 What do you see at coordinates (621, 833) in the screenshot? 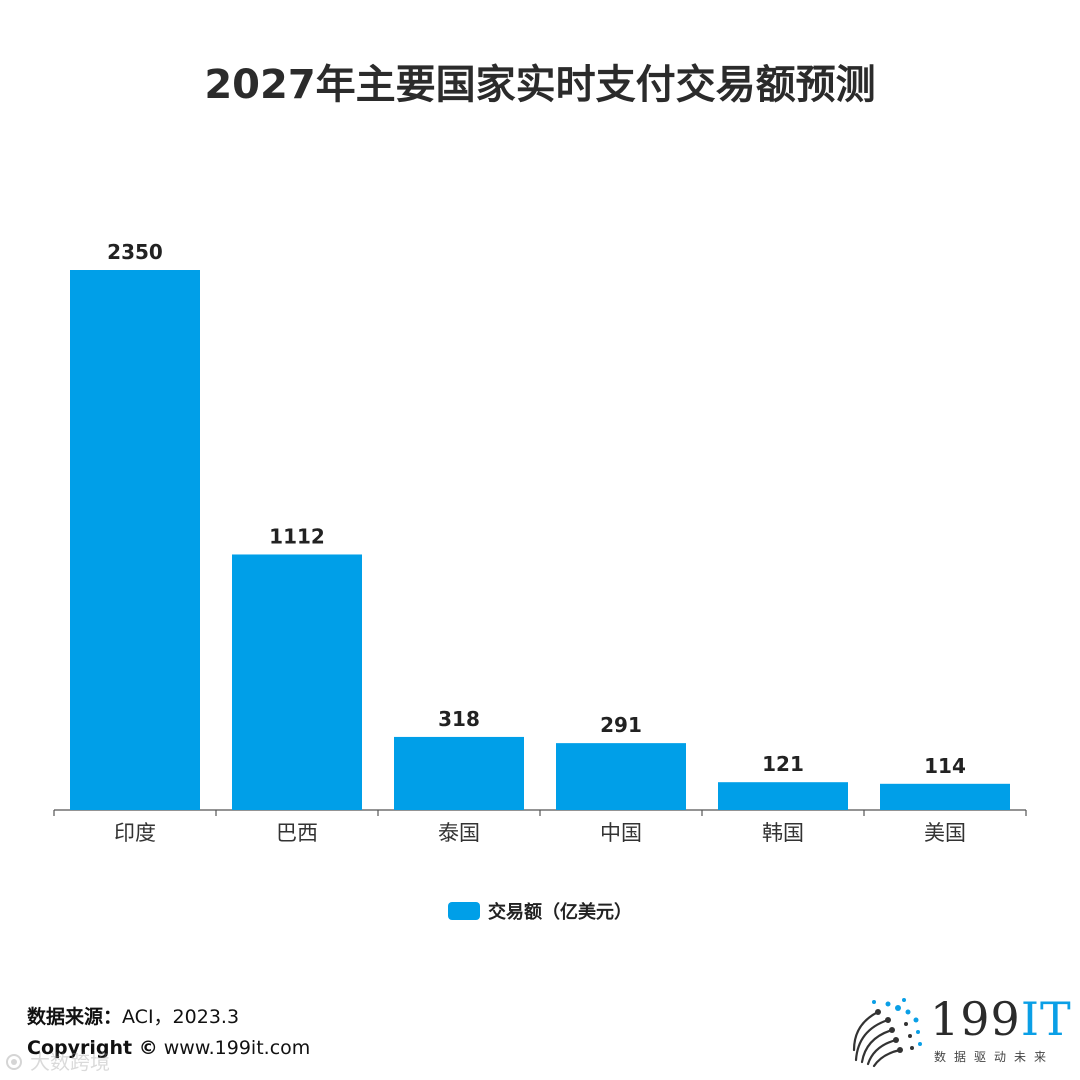
I see `category-label-3: 中国` at bounding box center [621, 833].